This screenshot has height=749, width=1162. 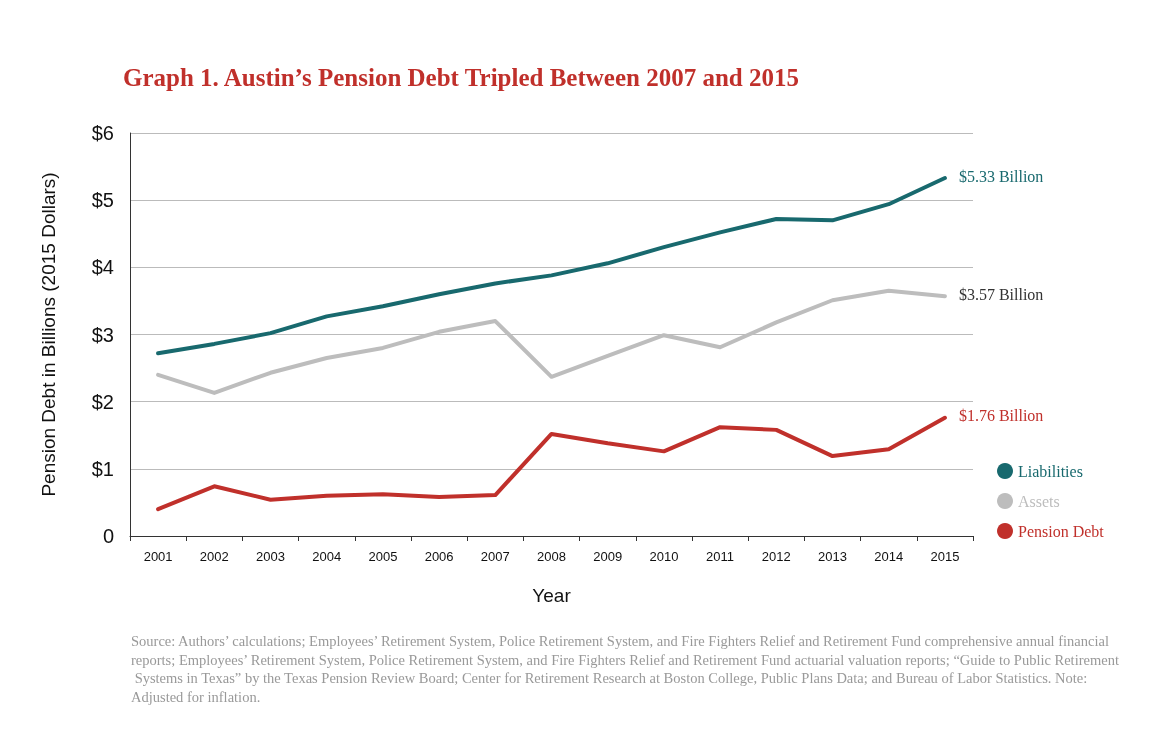 What do you see at coordinates (1050, 471) in the screenshot?
I see `legend-label: Liabilities` at bounding box center [1050, 471].